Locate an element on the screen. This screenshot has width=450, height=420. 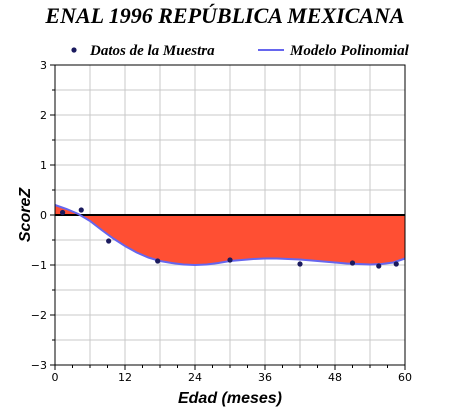
y-tick-label: −1 is located at coordinates (39, 265).